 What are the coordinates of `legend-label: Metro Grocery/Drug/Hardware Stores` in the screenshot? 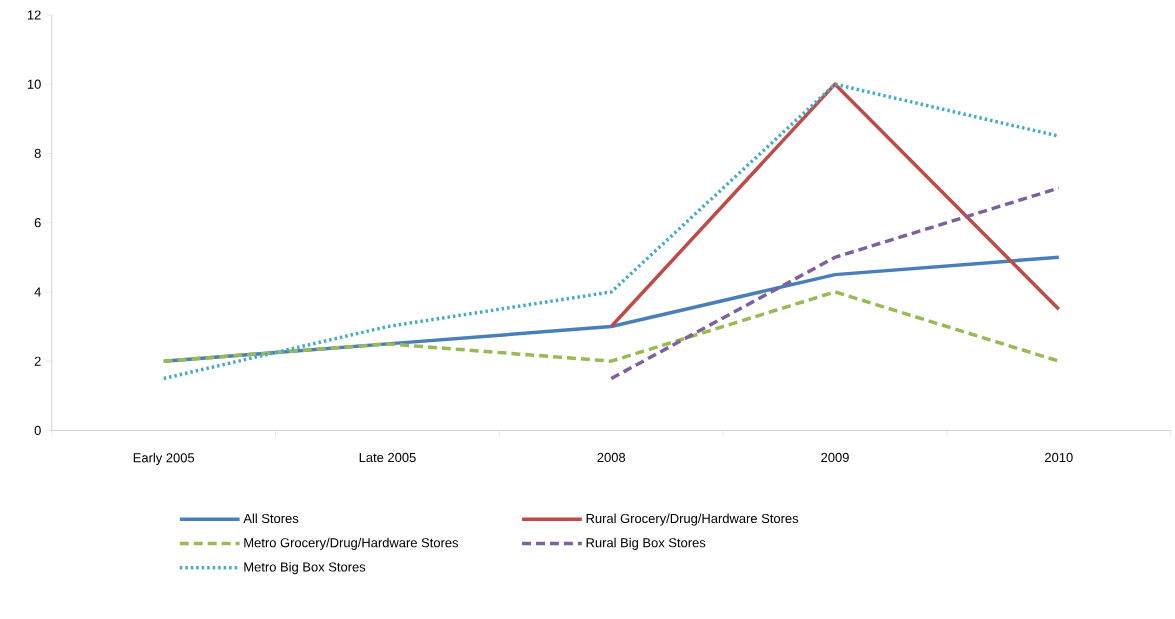 It's located at (351, 543).